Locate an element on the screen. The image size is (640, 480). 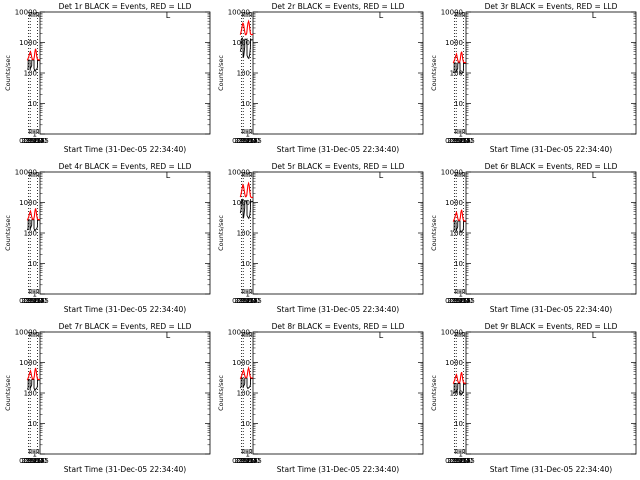
panel-title: Det 7r BLACK = Events, RED = LLD is located at coordinates (125, 326).